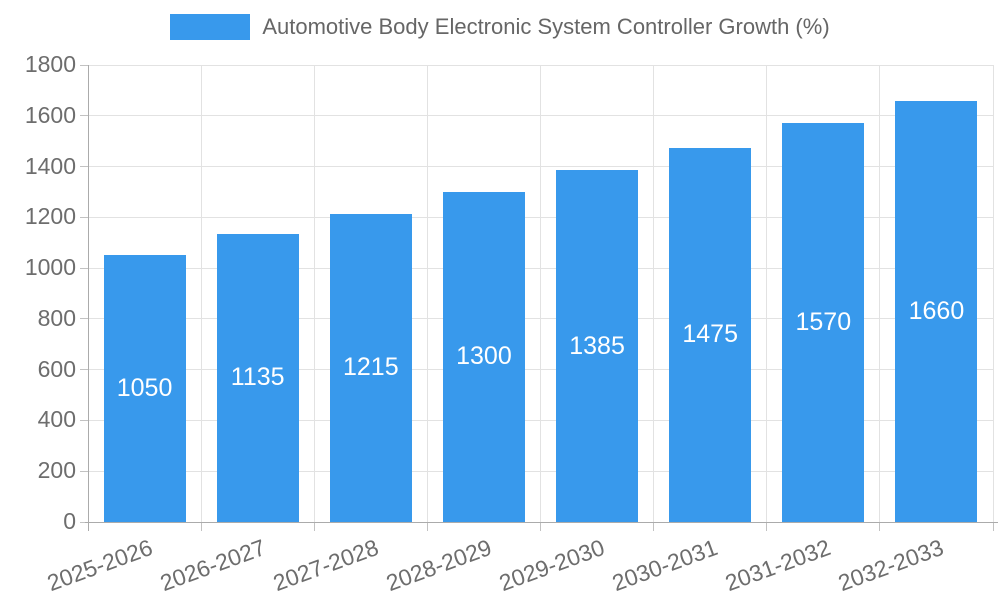 This screenshot has height=600, width=1000. I want to click on bar: 1135, so click(257, 377).